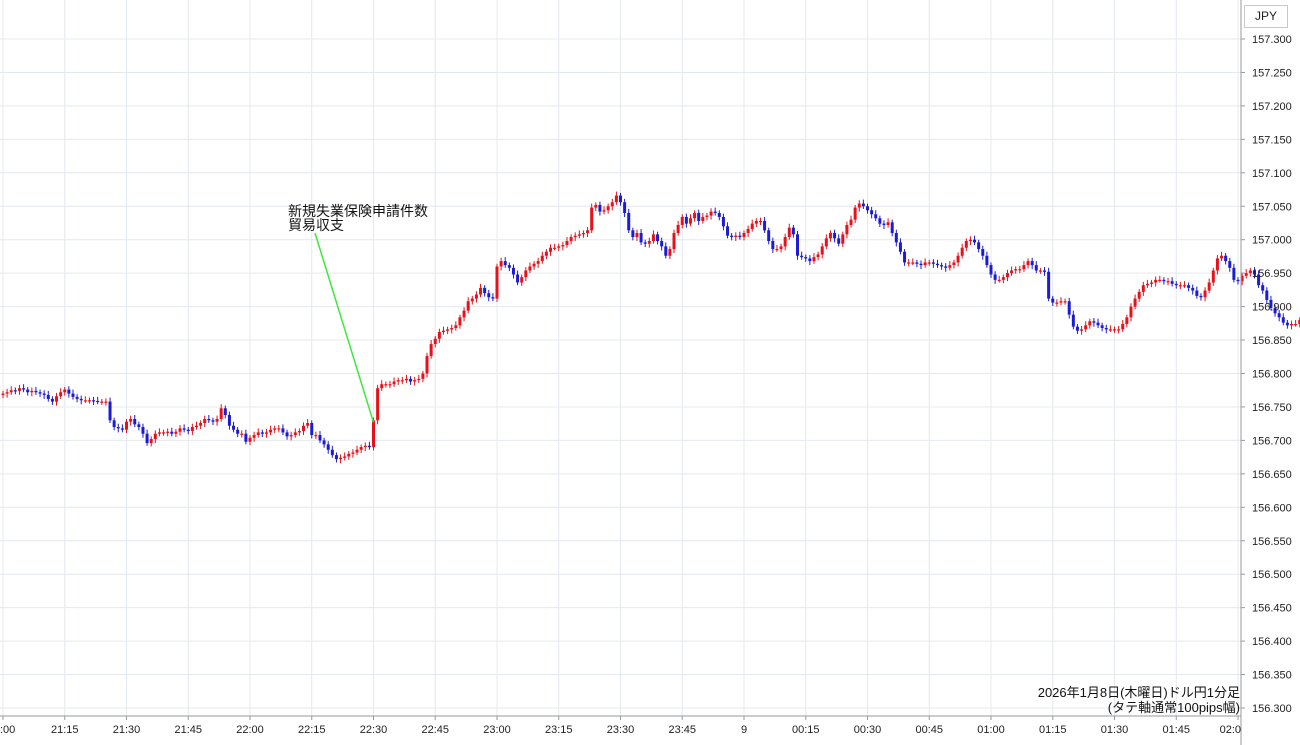  What do you see at coordinates (1272, 508) in the screenshot?
I see `y-tick-label: 156.600` at bounding box center [1272, 508].